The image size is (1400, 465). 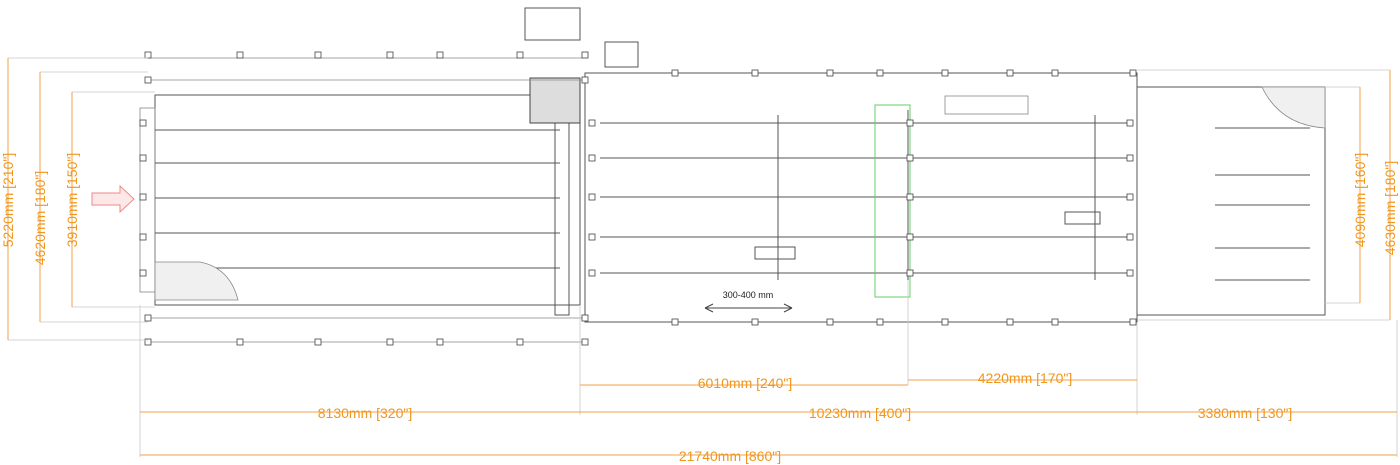 What do you see at coordinates (1360, 200) in the screenshot?
I see `dimension-label: 4090mm [160"]` at bounding box center [1360, 200].